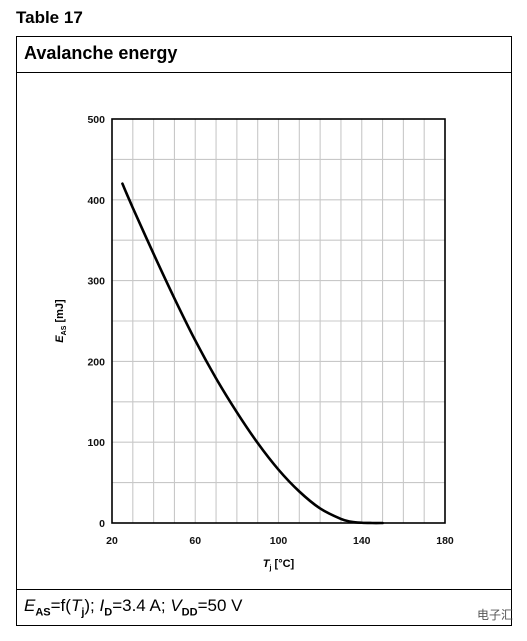 This screenshot has height=641, width=527. I want to click on y-tick-label: 100, so click(96, 443).